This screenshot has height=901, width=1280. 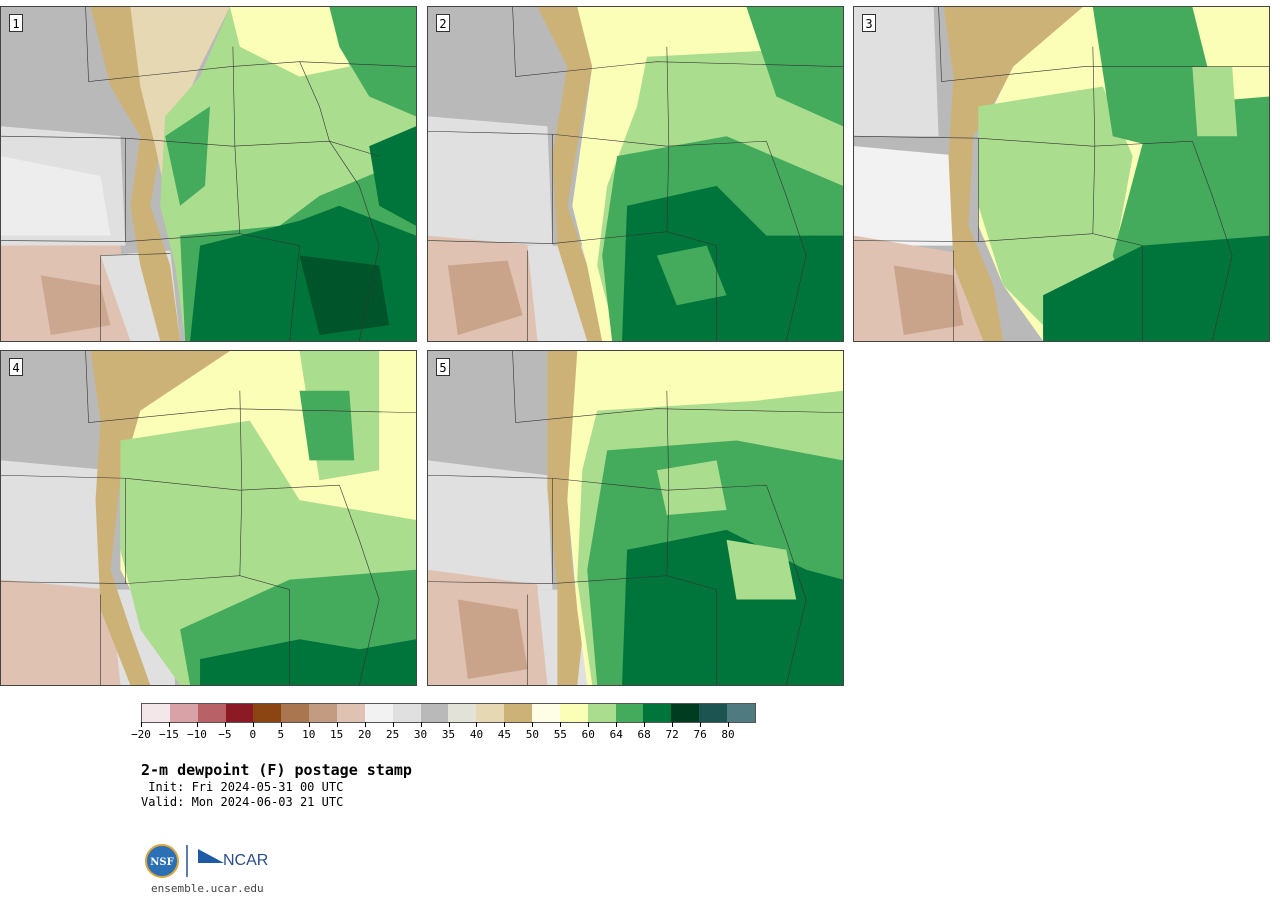 What do you see at coordinates (443, 367) in the screenshot?
I see `panel-number-5: 5` at bounding box center [443, 367].